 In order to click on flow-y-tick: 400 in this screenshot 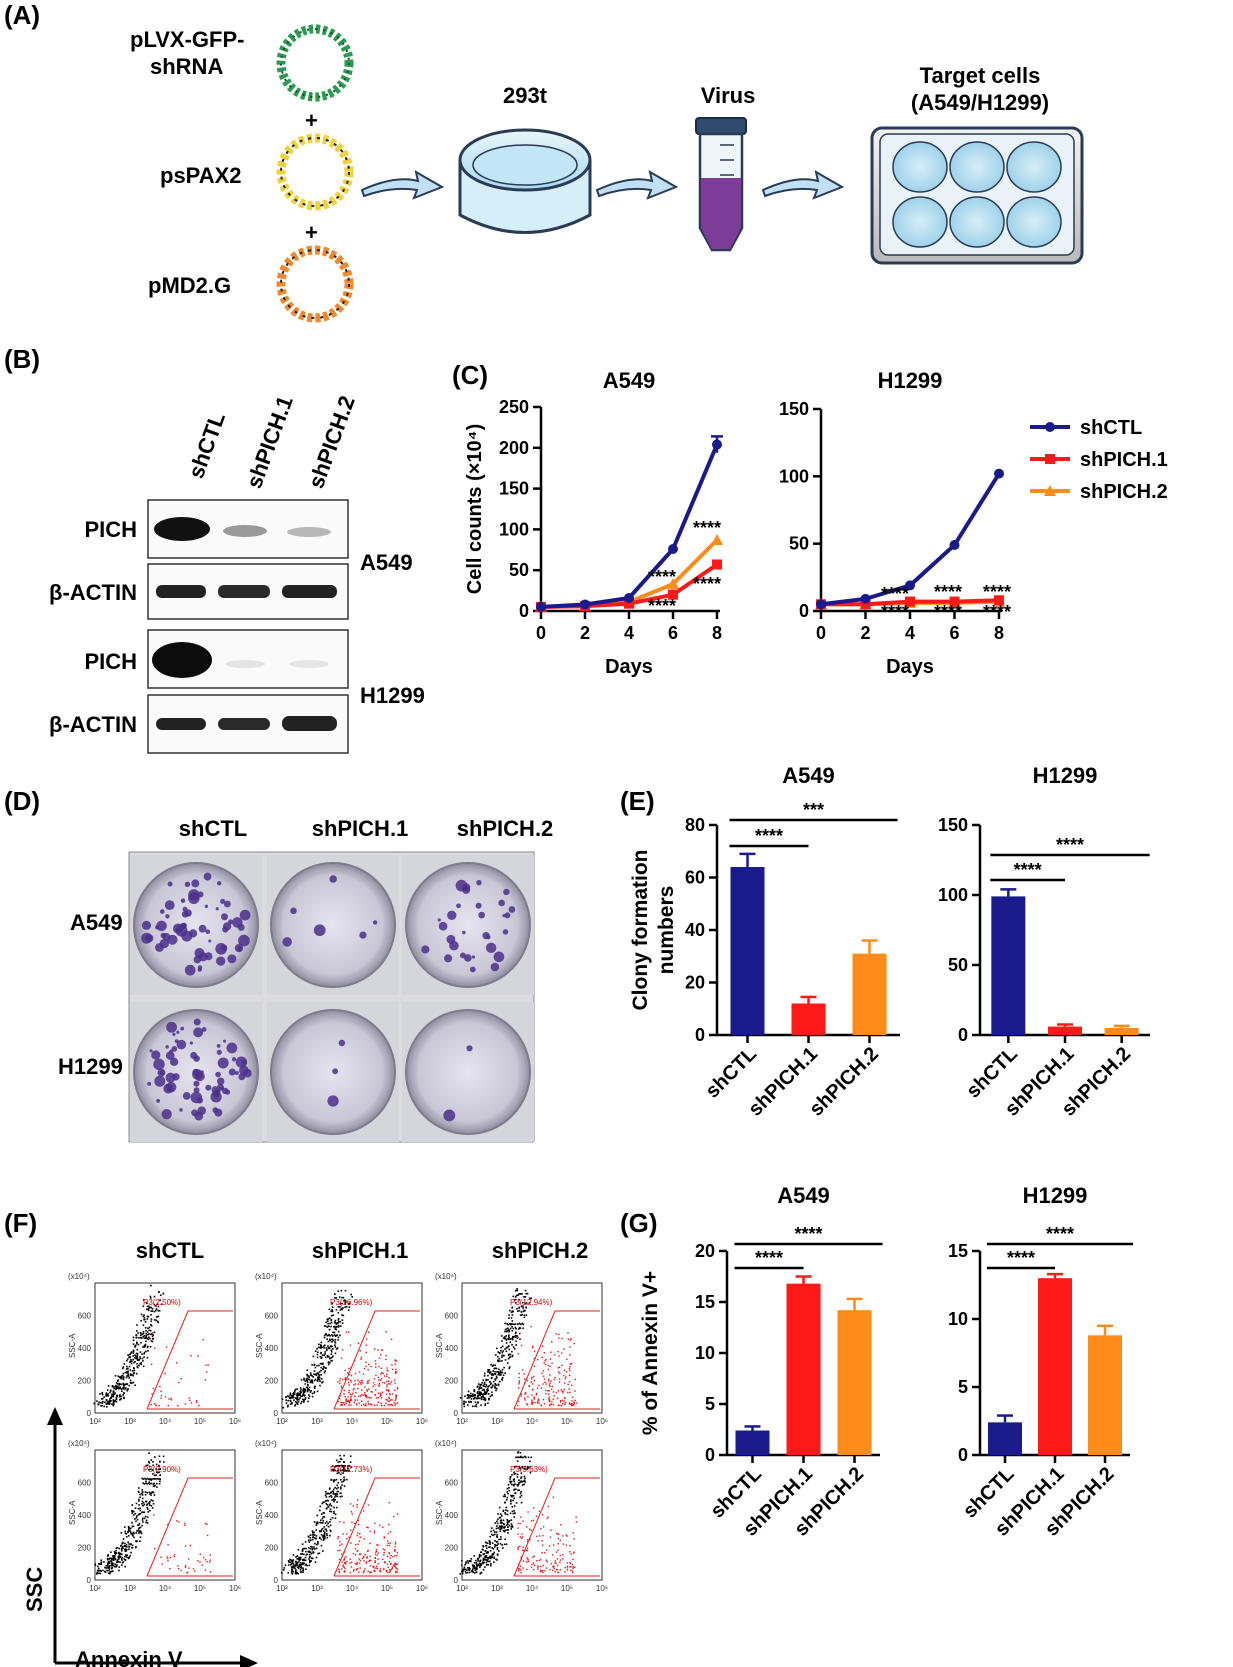, I will do `click(85, 1515)`.